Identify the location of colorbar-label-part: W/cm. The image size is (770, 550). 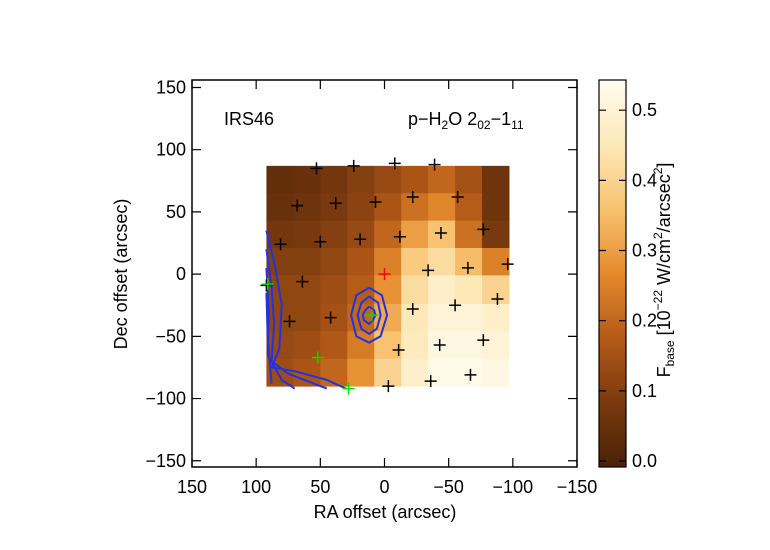
(664, 264).